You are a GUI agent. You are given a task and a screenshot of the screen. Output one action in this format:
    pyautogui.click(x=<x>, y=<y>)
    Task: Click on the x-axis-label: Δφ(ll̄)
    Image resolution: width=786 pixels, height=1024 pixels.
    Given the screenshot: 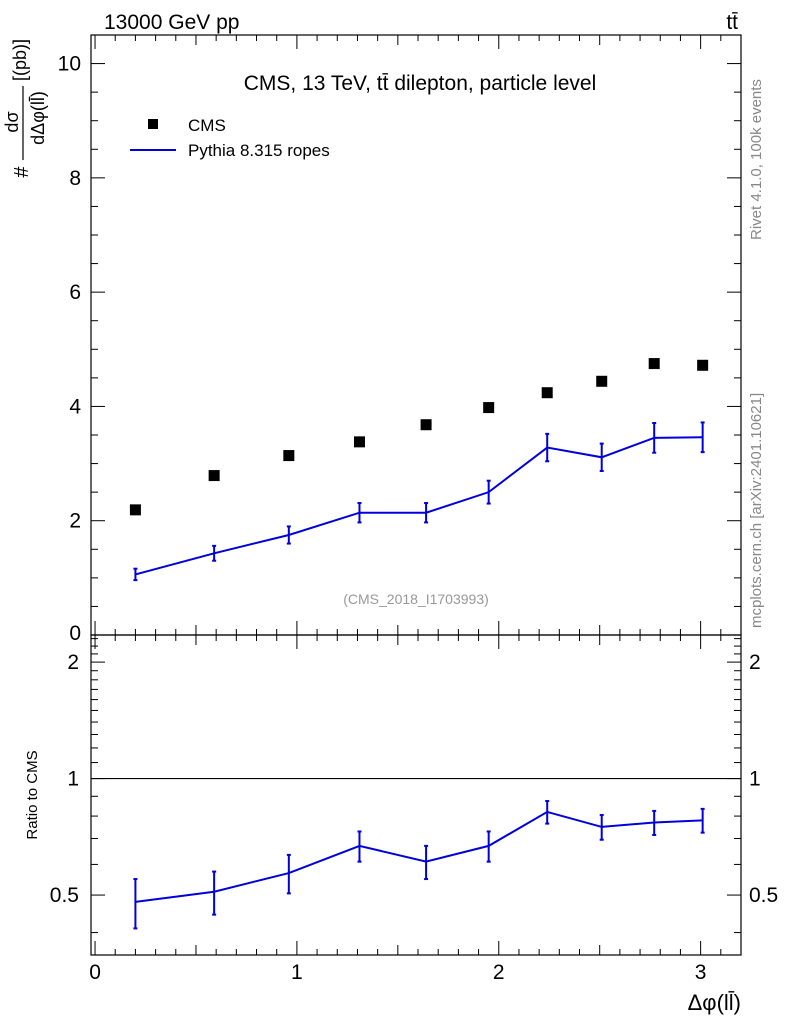 What is the action you would take?
    pyautogui.click(x=714, y=1002)
    